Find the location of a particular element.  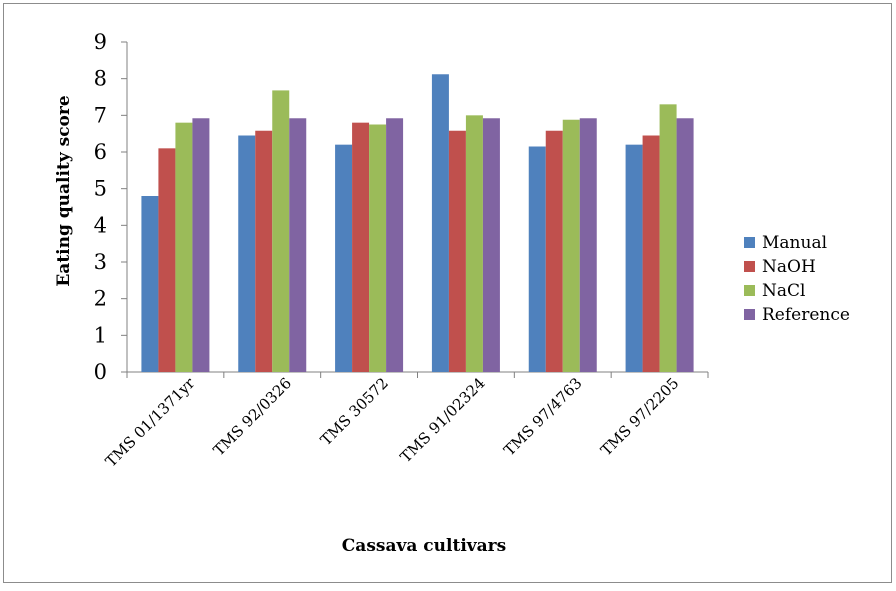

legend-label-manual: Manual is located at coordinates (794, 243).